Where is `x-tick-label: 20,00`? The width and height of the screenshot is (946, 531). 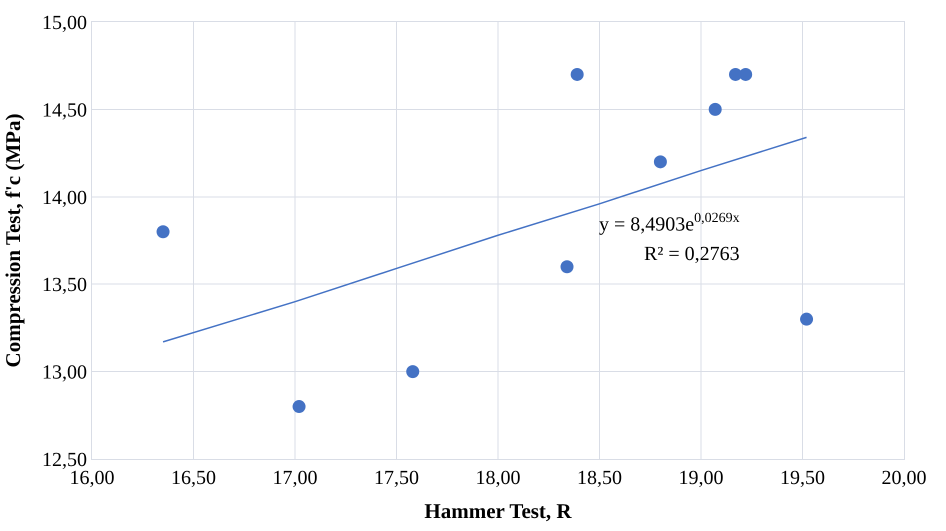 x-tick-label: 20,00 is located at coordinates (904, 478).